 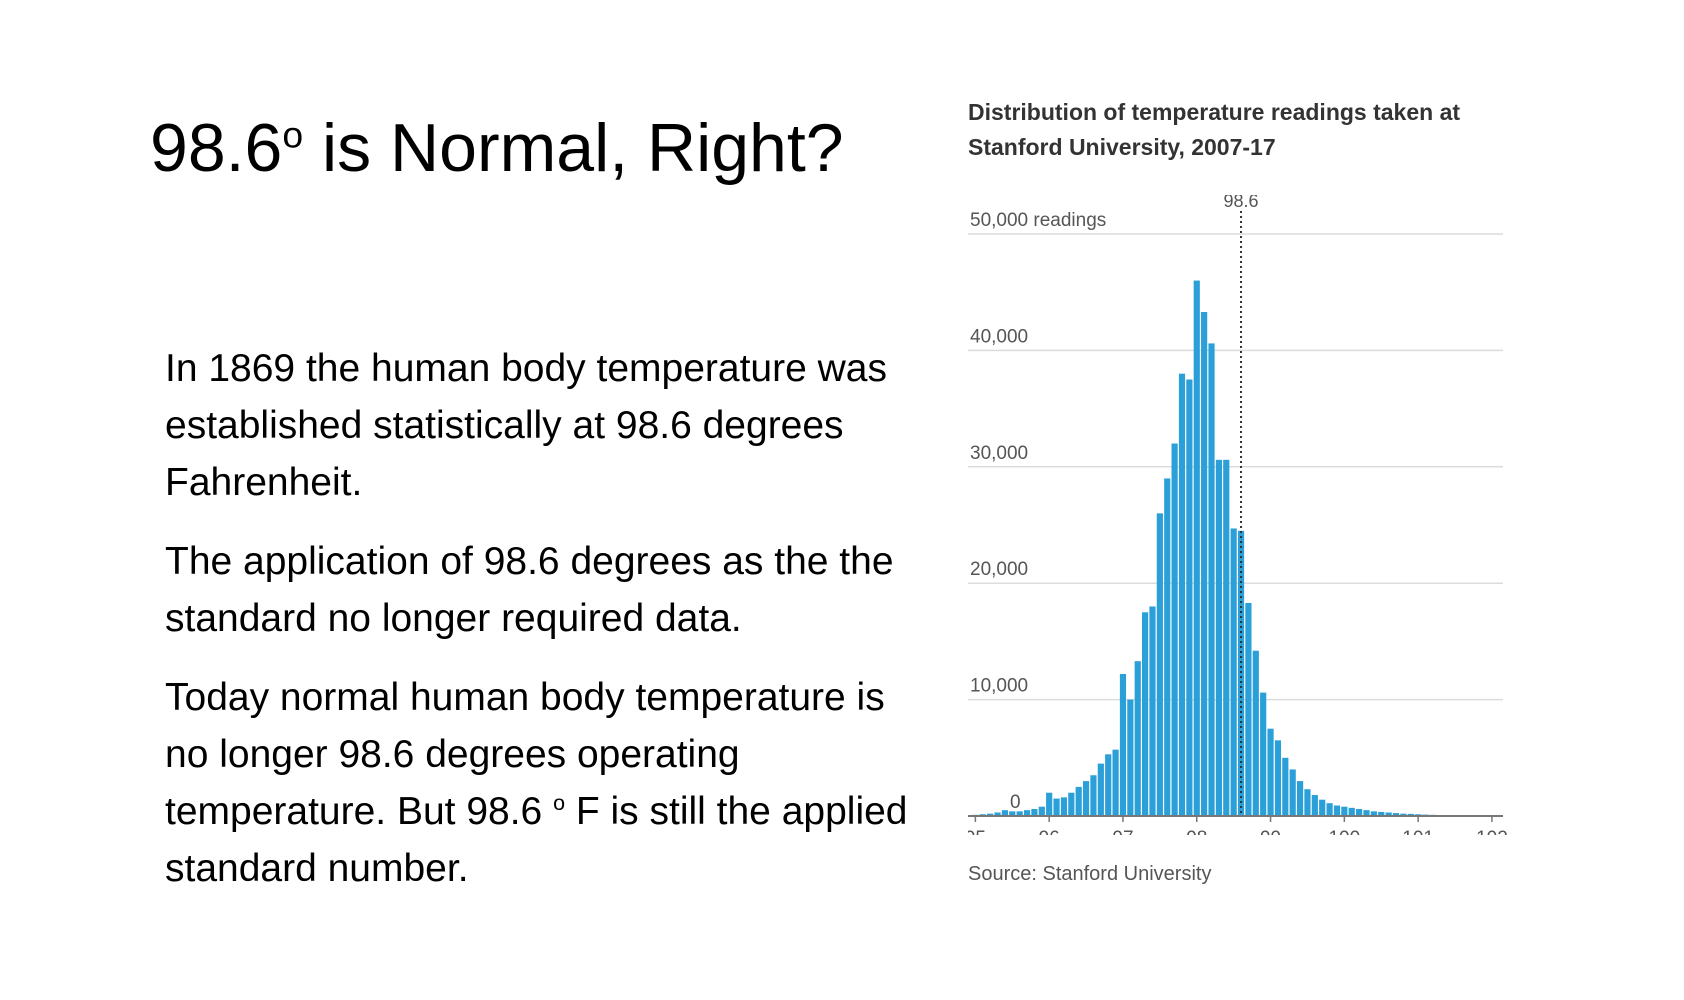 I want to click on y-tick-label: 30,000, so click(x=999, y=453).